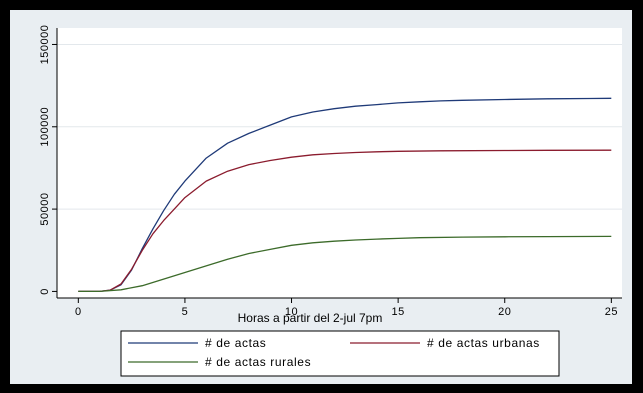 This screenshot has height=393, width=643. I want to click on legend-label-1: # de actas urbanas, so click(483, 343).